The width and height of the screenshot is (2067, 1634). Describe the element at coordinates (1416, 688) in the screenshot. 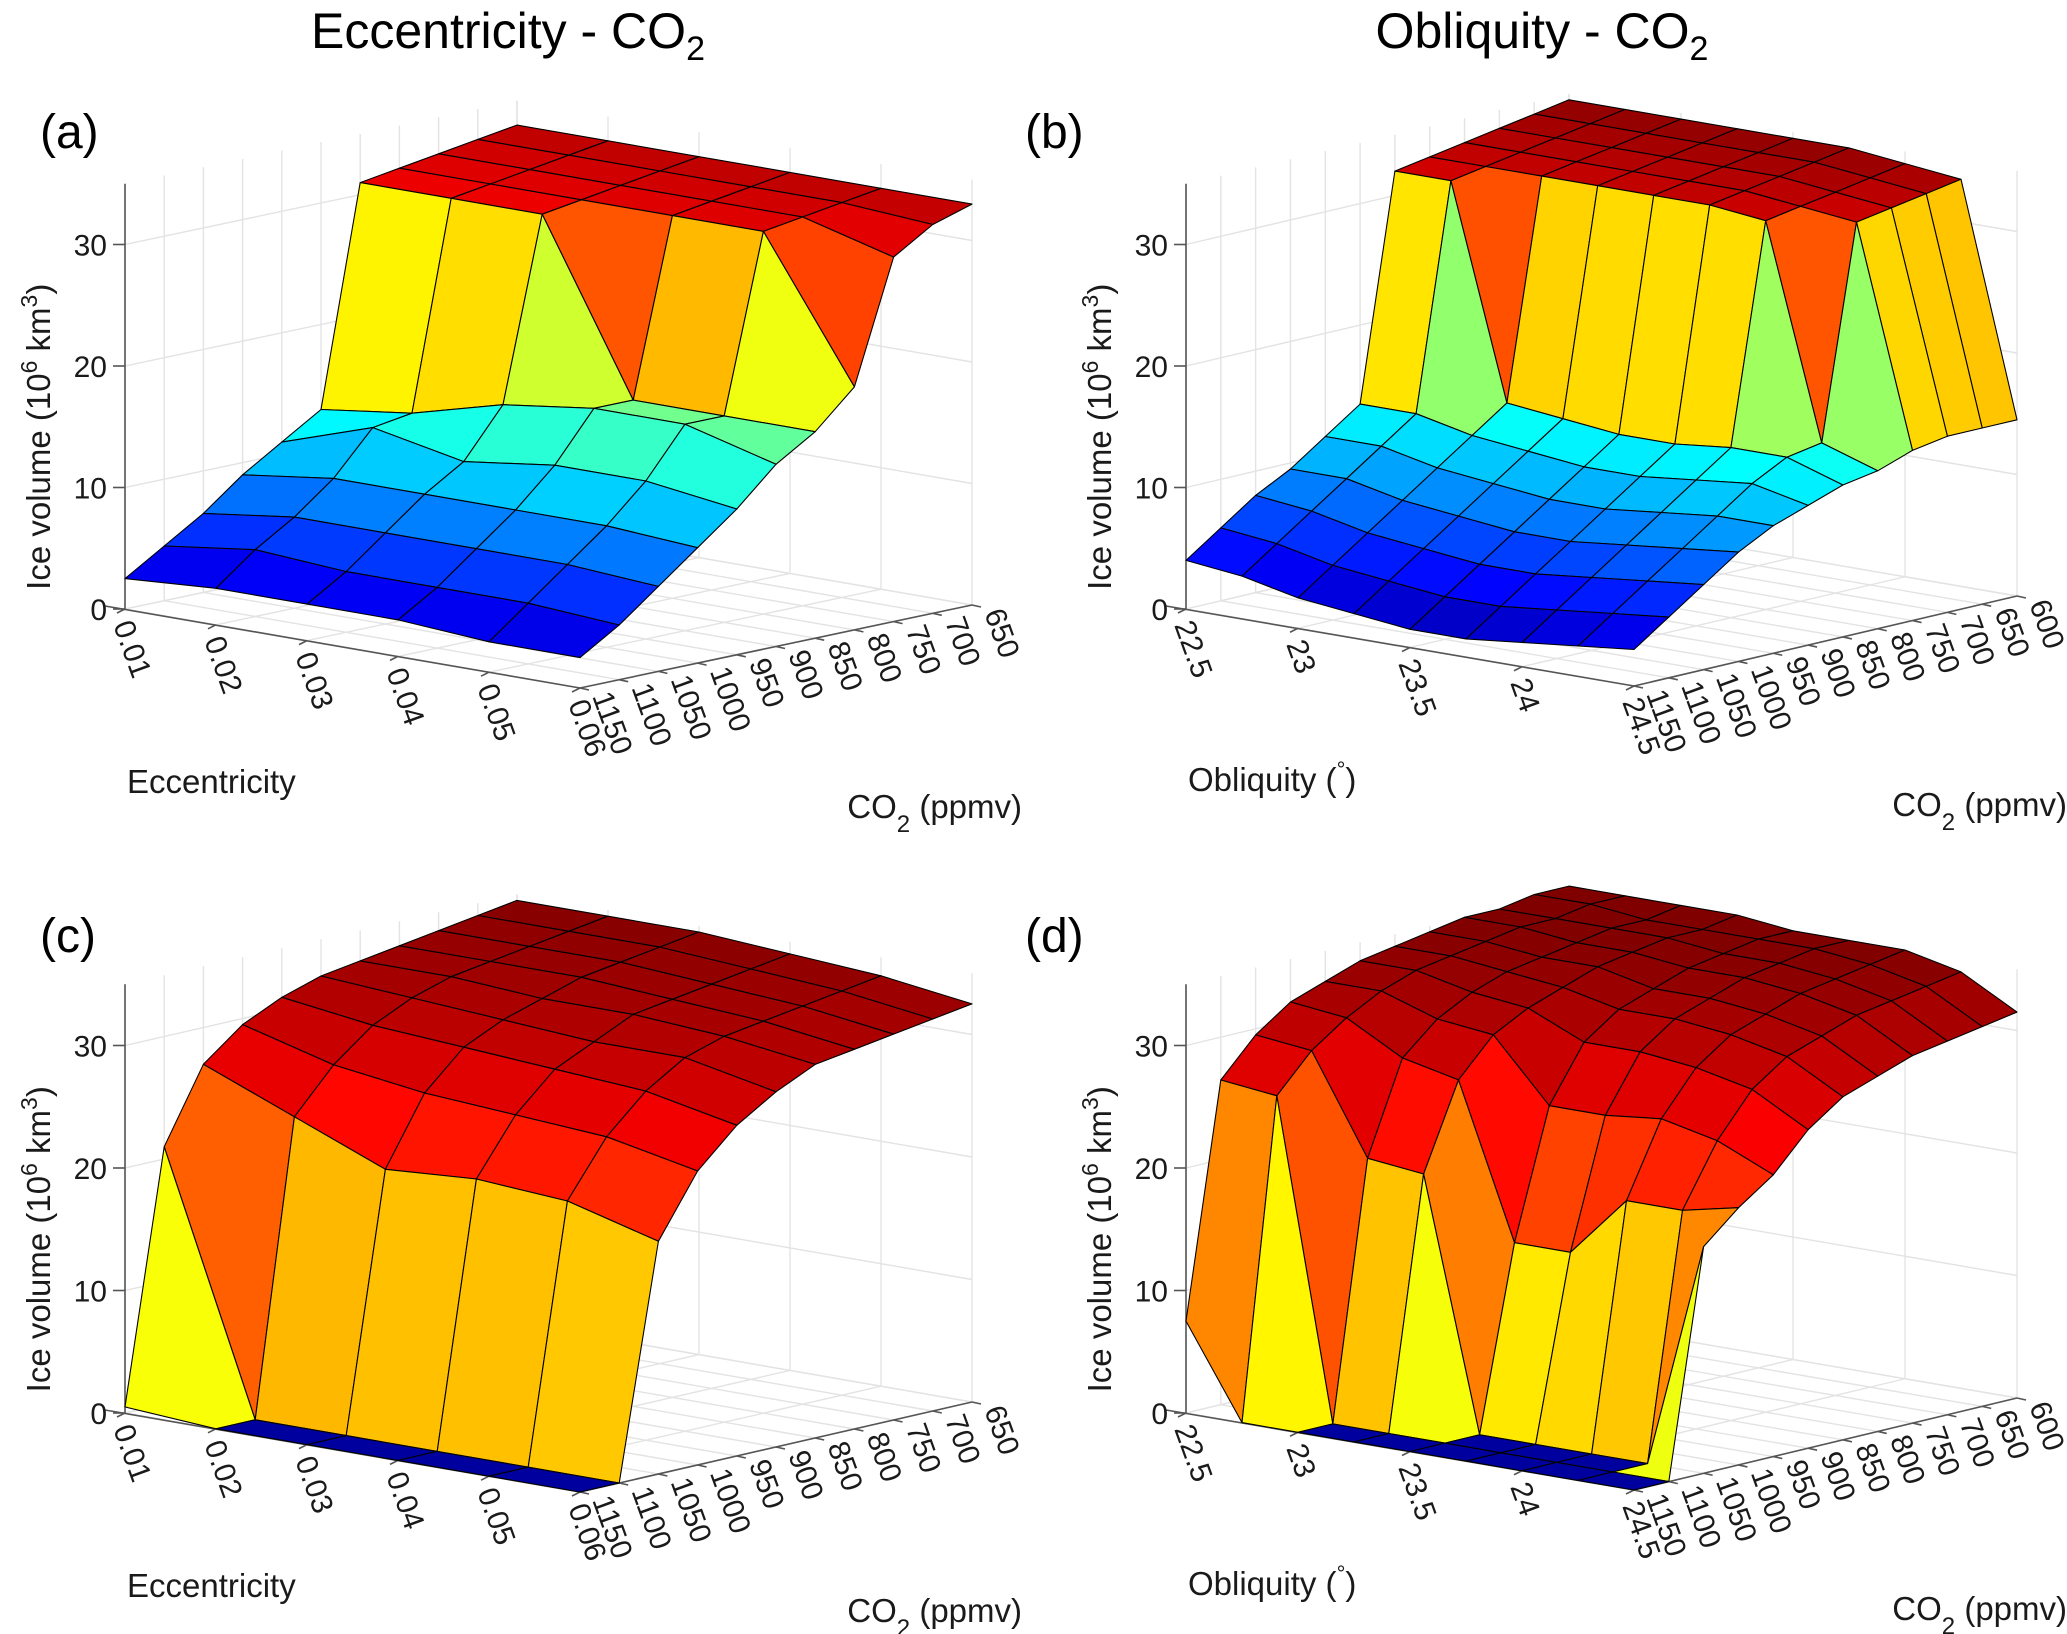

I see `x-tick-label: 23.5` at that location.